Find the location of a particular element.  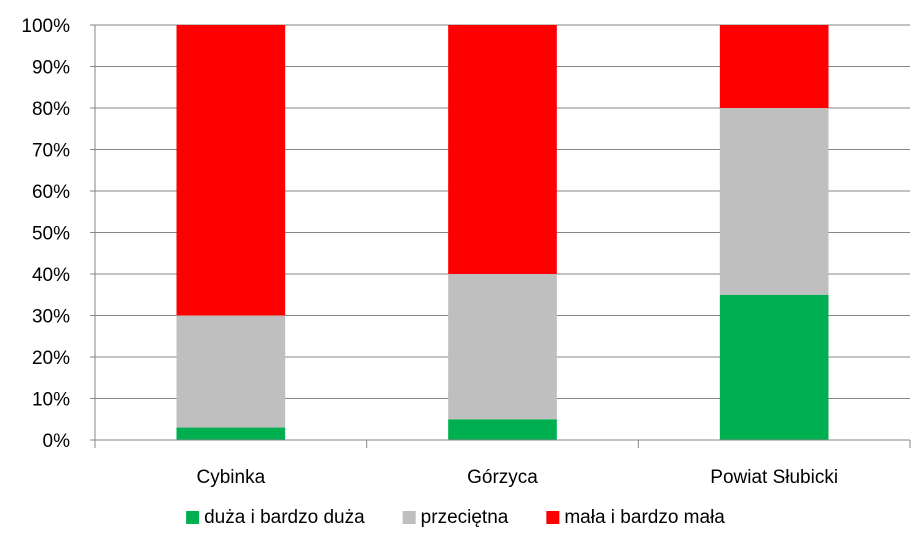

y-tick-label: 20% is located at coordinates (51, 358).